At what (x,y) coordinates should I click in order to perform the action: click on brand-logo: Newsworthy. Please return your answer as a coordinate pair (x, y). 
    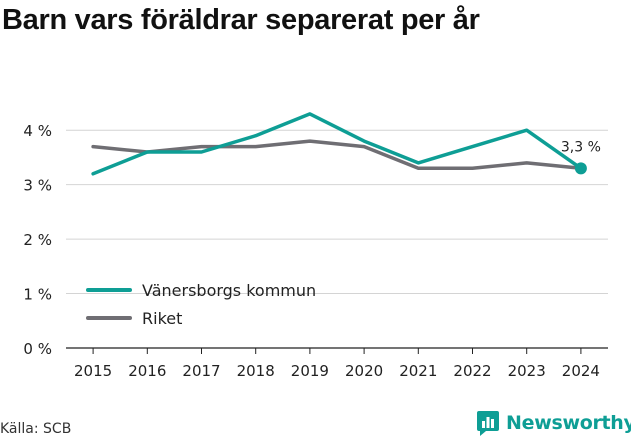
    Looking at the image, I should click on (553, 423).